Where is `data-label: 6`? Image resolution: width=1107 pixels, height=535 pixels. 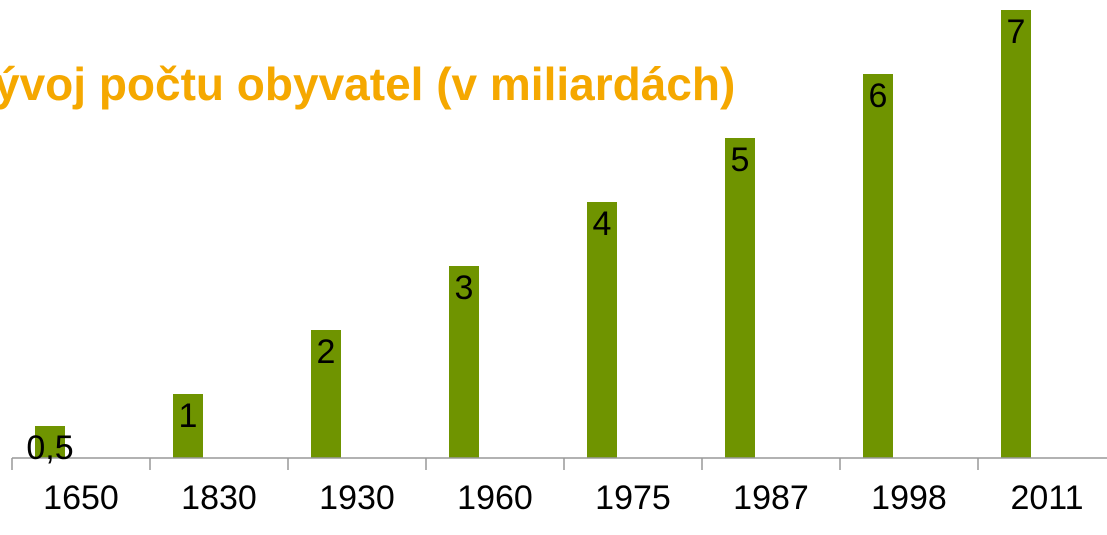
data-label: 6 is located at coordinates (878, 96).